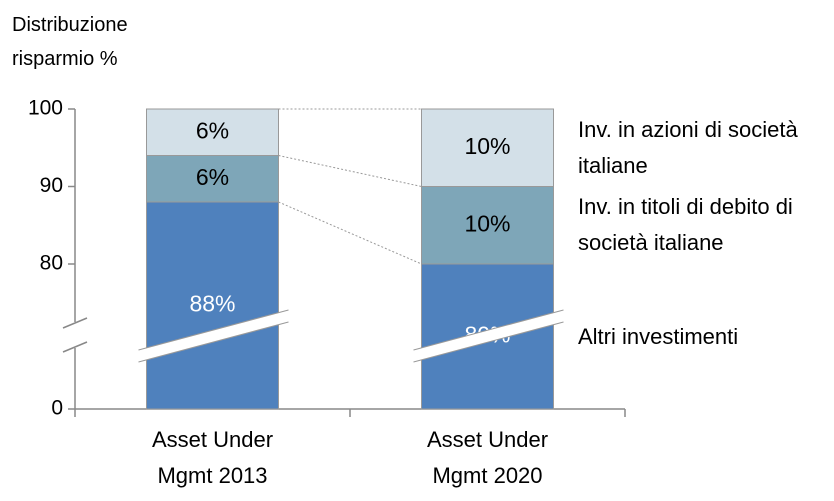 The image size is (834, 501). What do you see at coordinates (51, 263) in the screenshot?
I see `y-tick-label: 80` at bounding box center [51, 263].